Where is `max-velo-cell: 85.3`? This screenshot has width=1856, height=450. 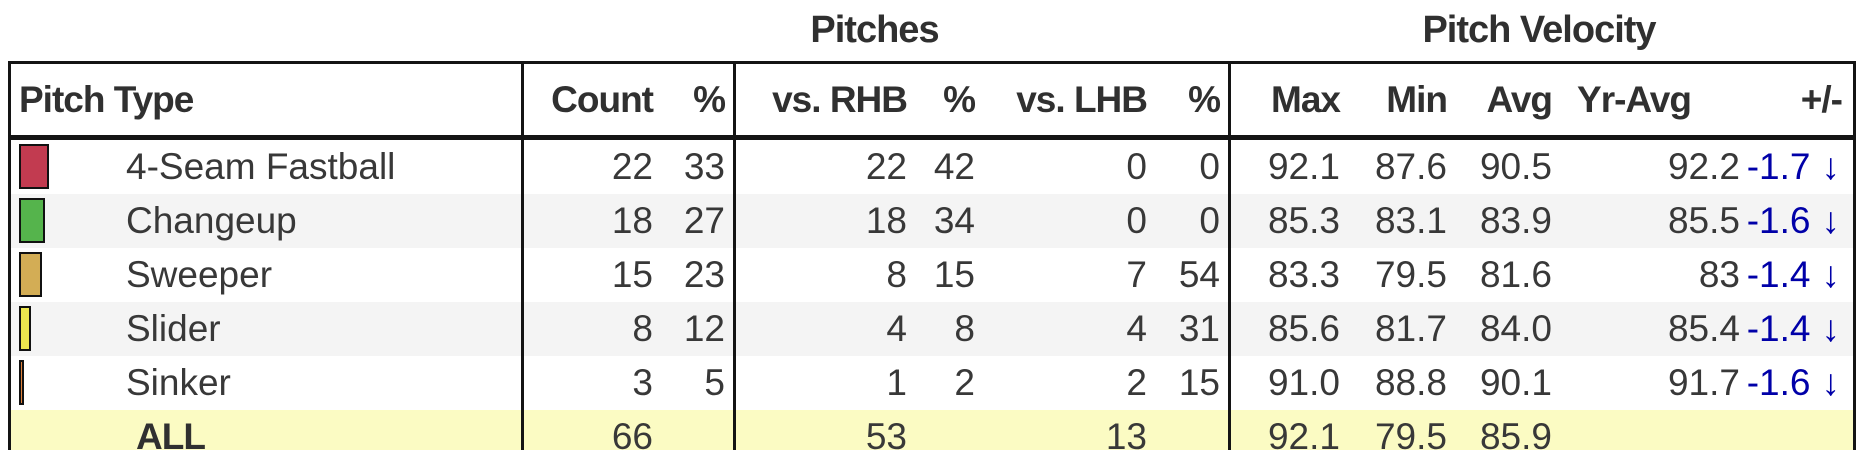
max-velo-cell: 85.3 is located at coordinates (1288, 221).